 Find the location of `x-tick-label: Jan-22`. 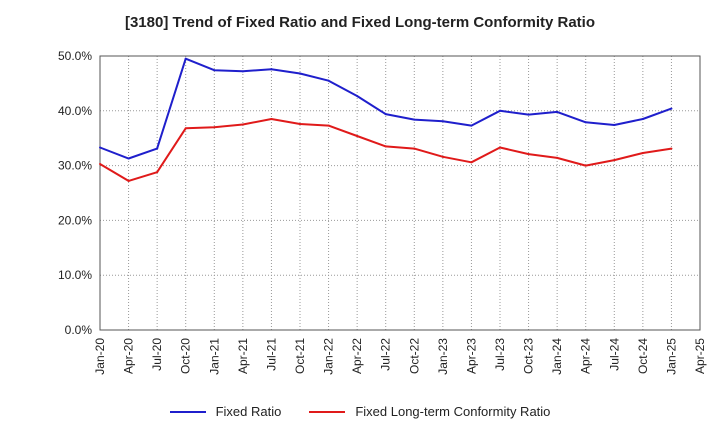

x-tick-label: Jan-22 is located at coordinates (329, 356).